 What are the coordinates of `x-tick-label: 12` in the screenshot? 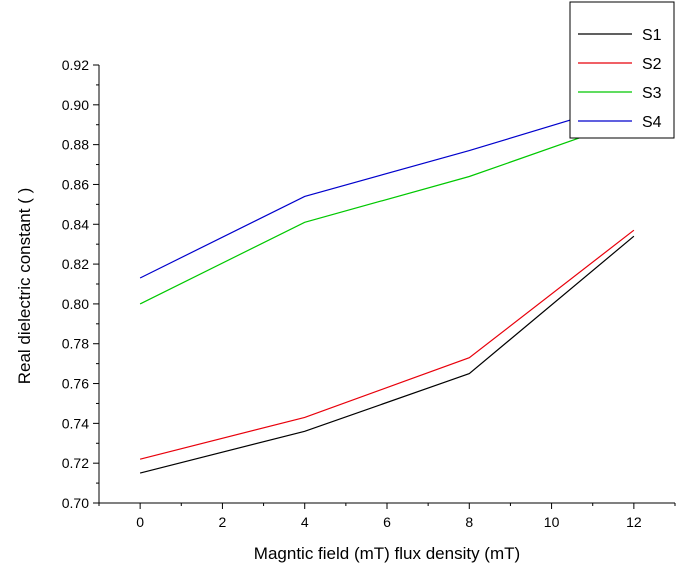 It's located at (634, 522).